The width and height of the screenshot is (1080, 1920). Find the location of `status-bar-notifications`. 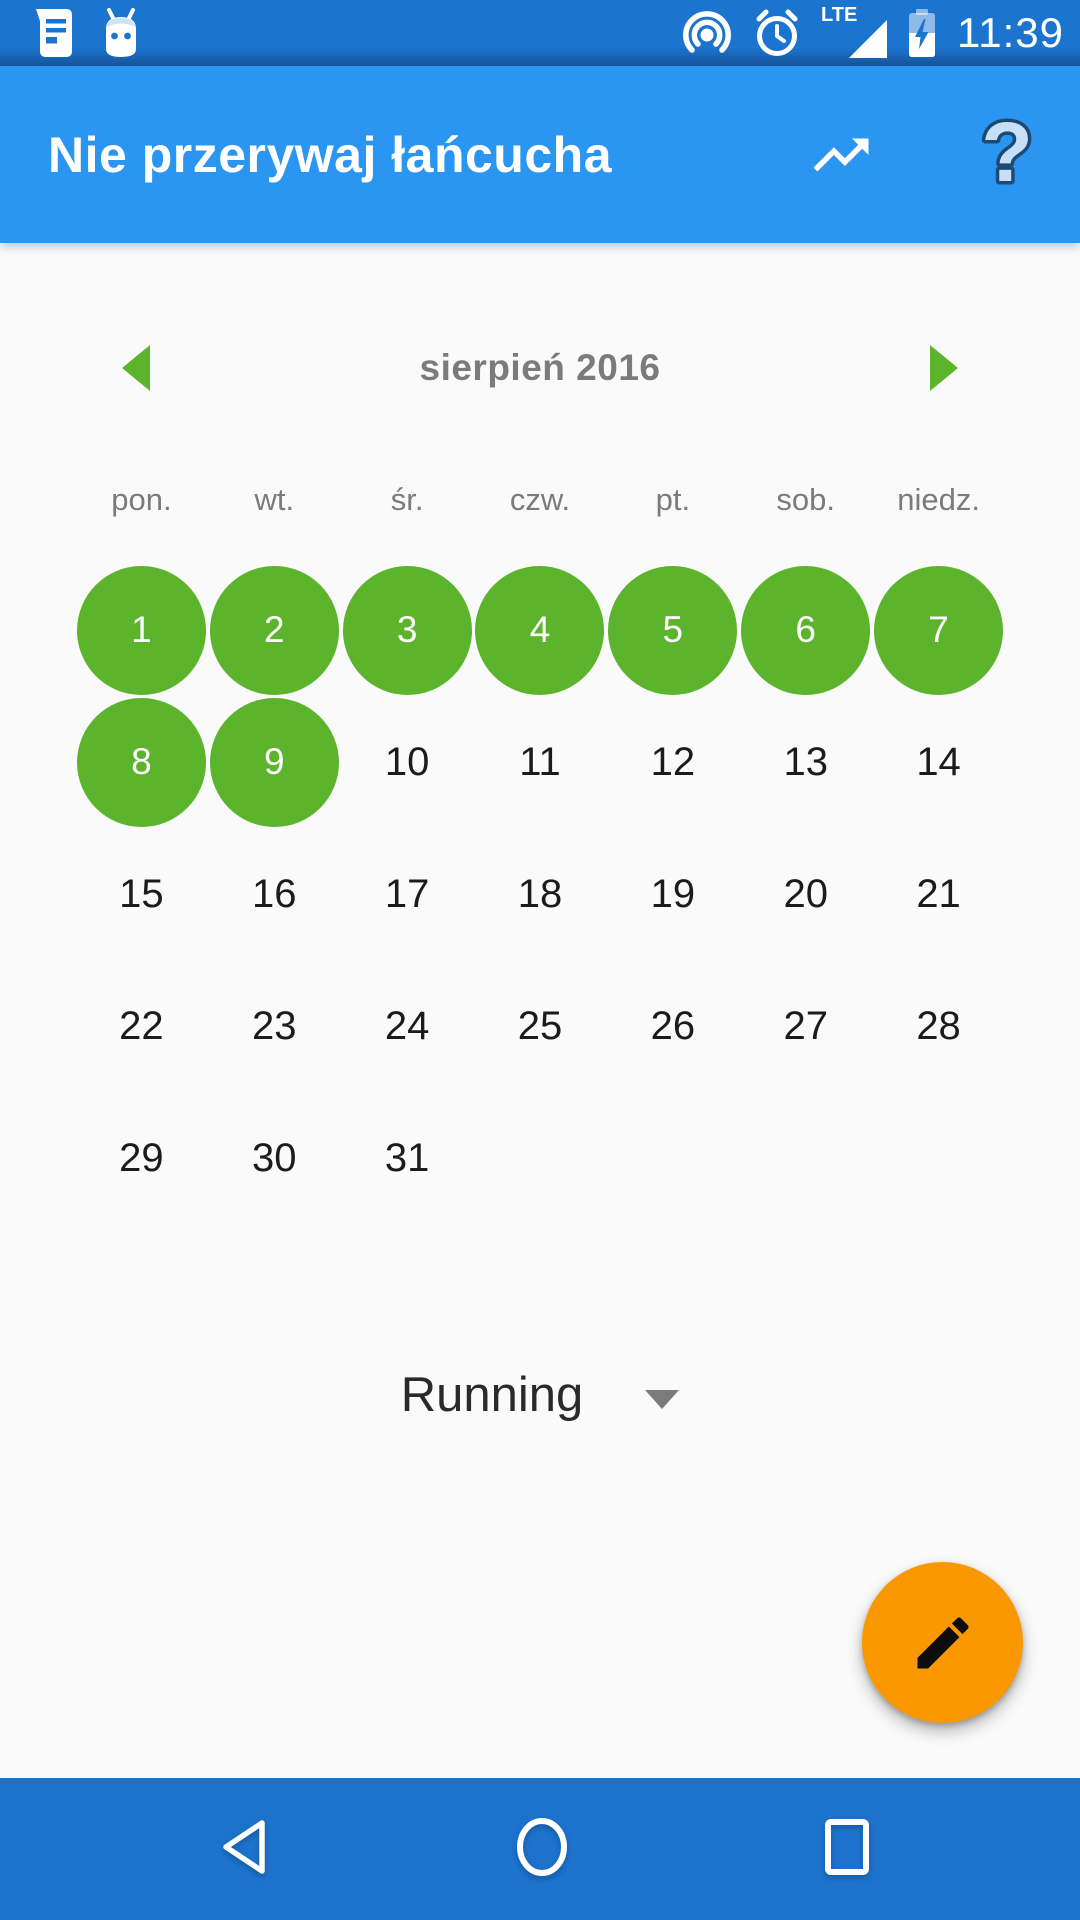

status-bar-notifications is located at coordinates (89, 33).